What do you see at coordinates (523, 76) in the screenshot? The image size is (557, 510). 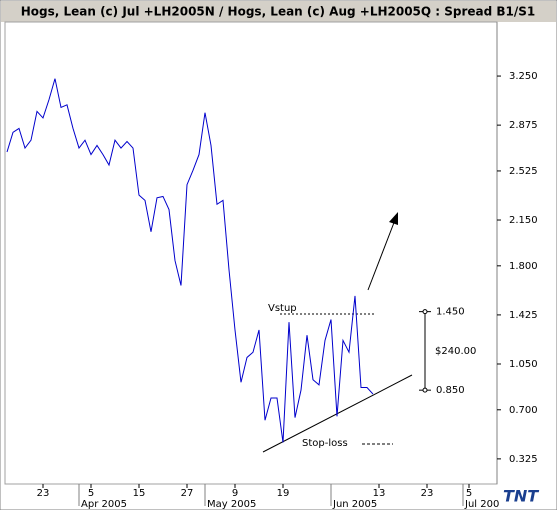 I see `y-tick-label: 3.250` at bounding box center [523, 76].